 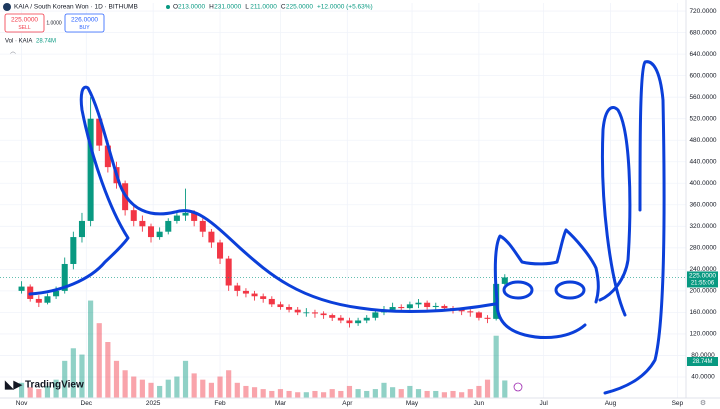 What do you see at coordinates (76, 7) in the screenshot?
I see `symbol-title: KAIA / South Korean Won · 1D · BITHUMB` at bounding box center [76, 7].